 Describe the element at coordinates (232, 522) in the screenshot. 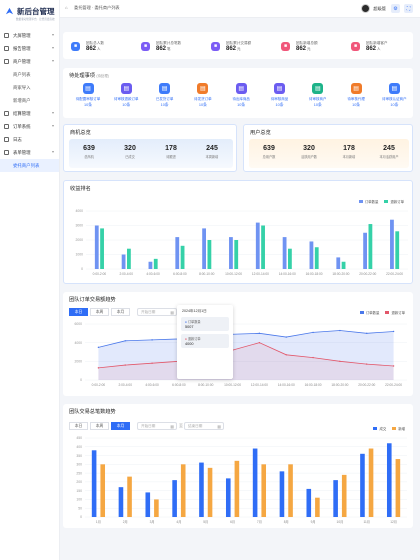

I see `x-tick-label: 6月` at that location.